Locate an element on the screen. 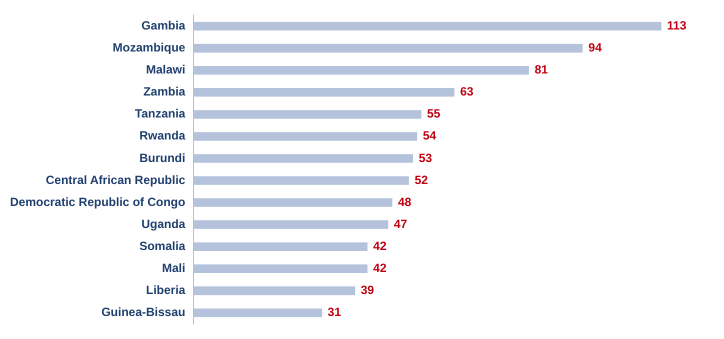 Image resolution: width=724 pixels, height=339 pixels. data-label: 94 is located at coordinates (595, 47).